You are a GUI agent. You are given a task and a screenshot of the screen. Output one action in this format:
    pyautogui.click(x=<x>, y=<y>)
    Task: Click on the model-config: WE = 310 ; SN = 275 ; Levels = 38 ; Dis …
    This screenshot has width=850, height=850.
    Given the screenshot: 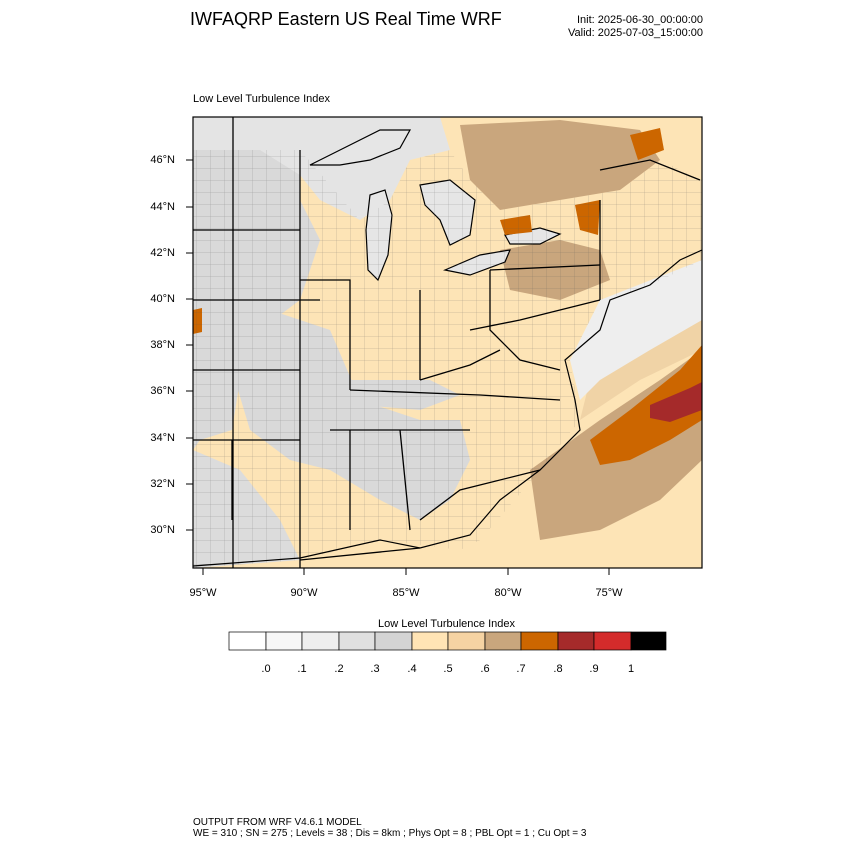 What is the action you would take?
    pyautogui.click(x=390, y=833)
    